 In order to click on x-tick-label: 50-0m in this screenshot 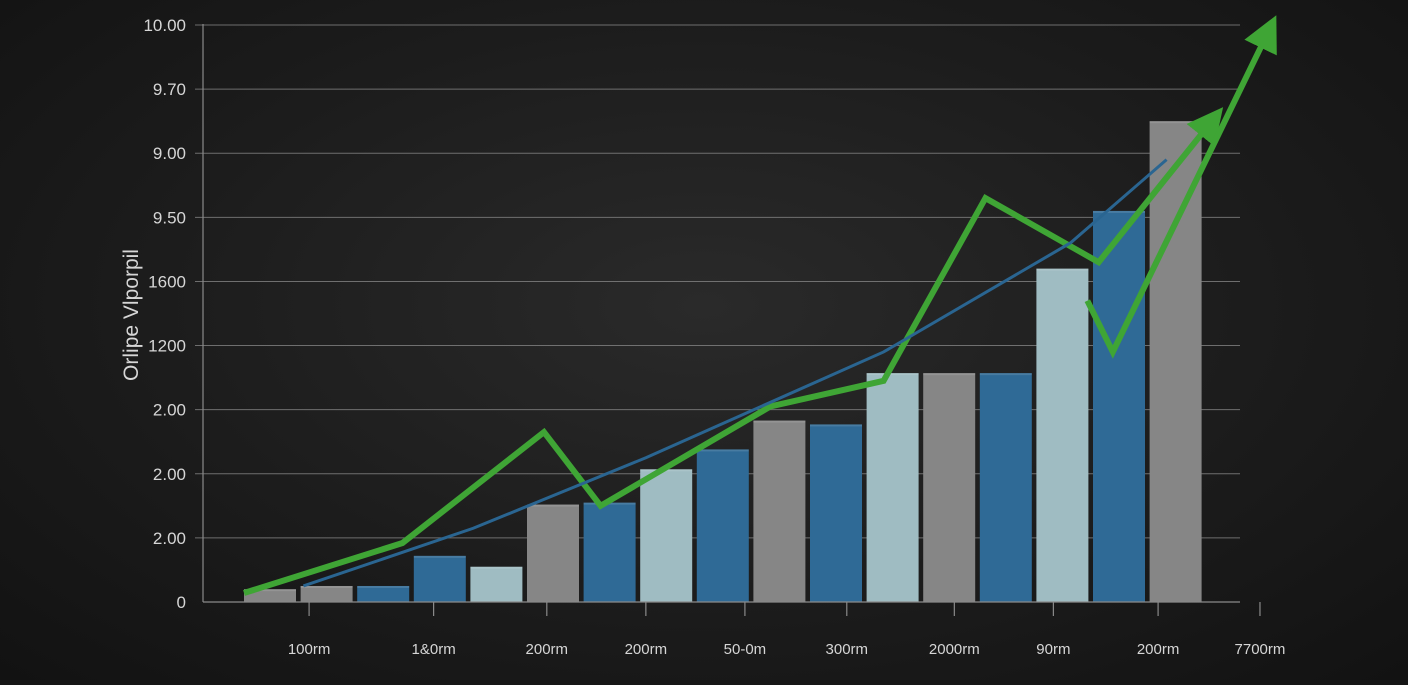, I will do `click(745, 649)`.